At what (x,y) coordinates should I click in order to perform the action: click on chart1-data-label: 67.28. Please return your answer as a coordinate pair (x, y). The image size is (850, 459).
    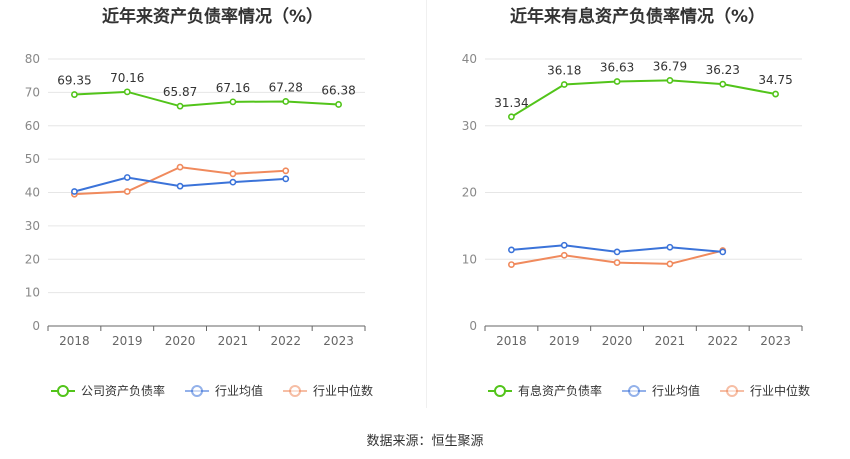
    Looking at the image, I should click on (286, 87).